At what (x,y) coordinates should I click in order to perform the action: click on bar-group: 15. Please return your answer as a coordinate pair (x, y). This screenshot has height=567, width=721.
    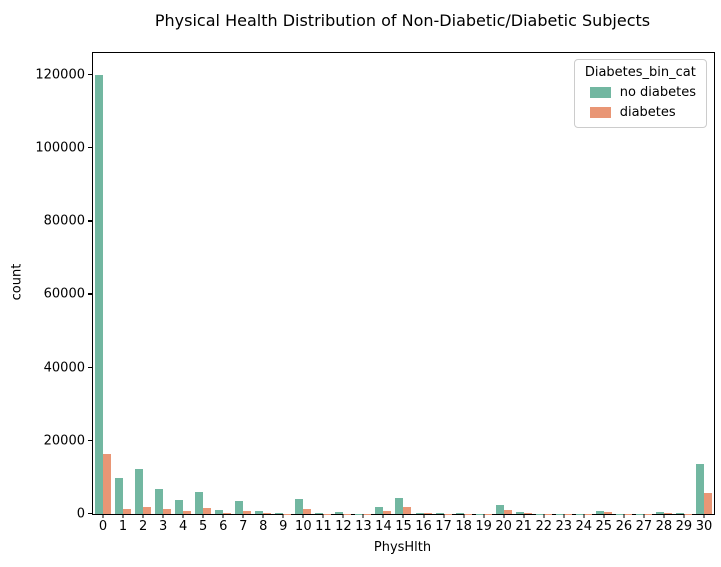
    Looking at the image, I should click on (403, 293).